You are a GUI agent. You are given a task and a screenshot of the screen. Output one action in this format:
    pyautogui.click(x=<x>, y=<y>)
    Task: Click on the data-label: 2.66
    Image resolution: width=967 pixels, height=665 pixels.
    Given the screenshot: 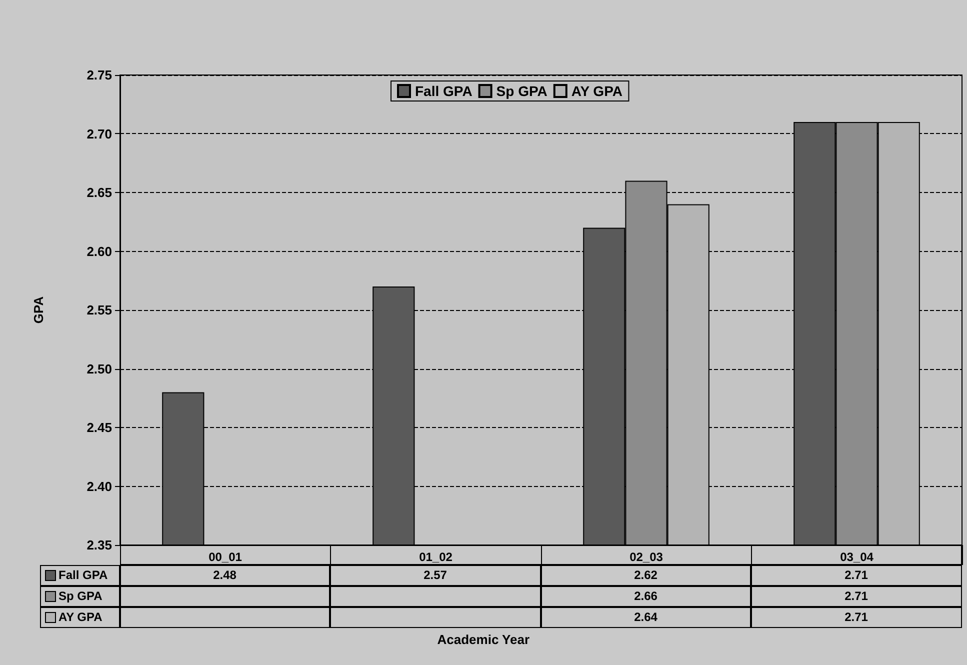 What is the action you would take?
    pyautogui.click(x=645, y=596)
    